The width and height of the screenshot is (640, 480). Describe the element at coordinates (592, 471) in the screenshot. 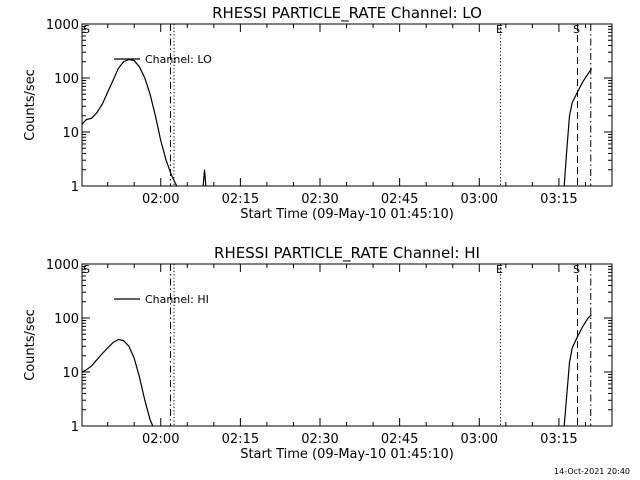

I see `footer-timestamp: 14-Oct-2021 20:40` at that location.